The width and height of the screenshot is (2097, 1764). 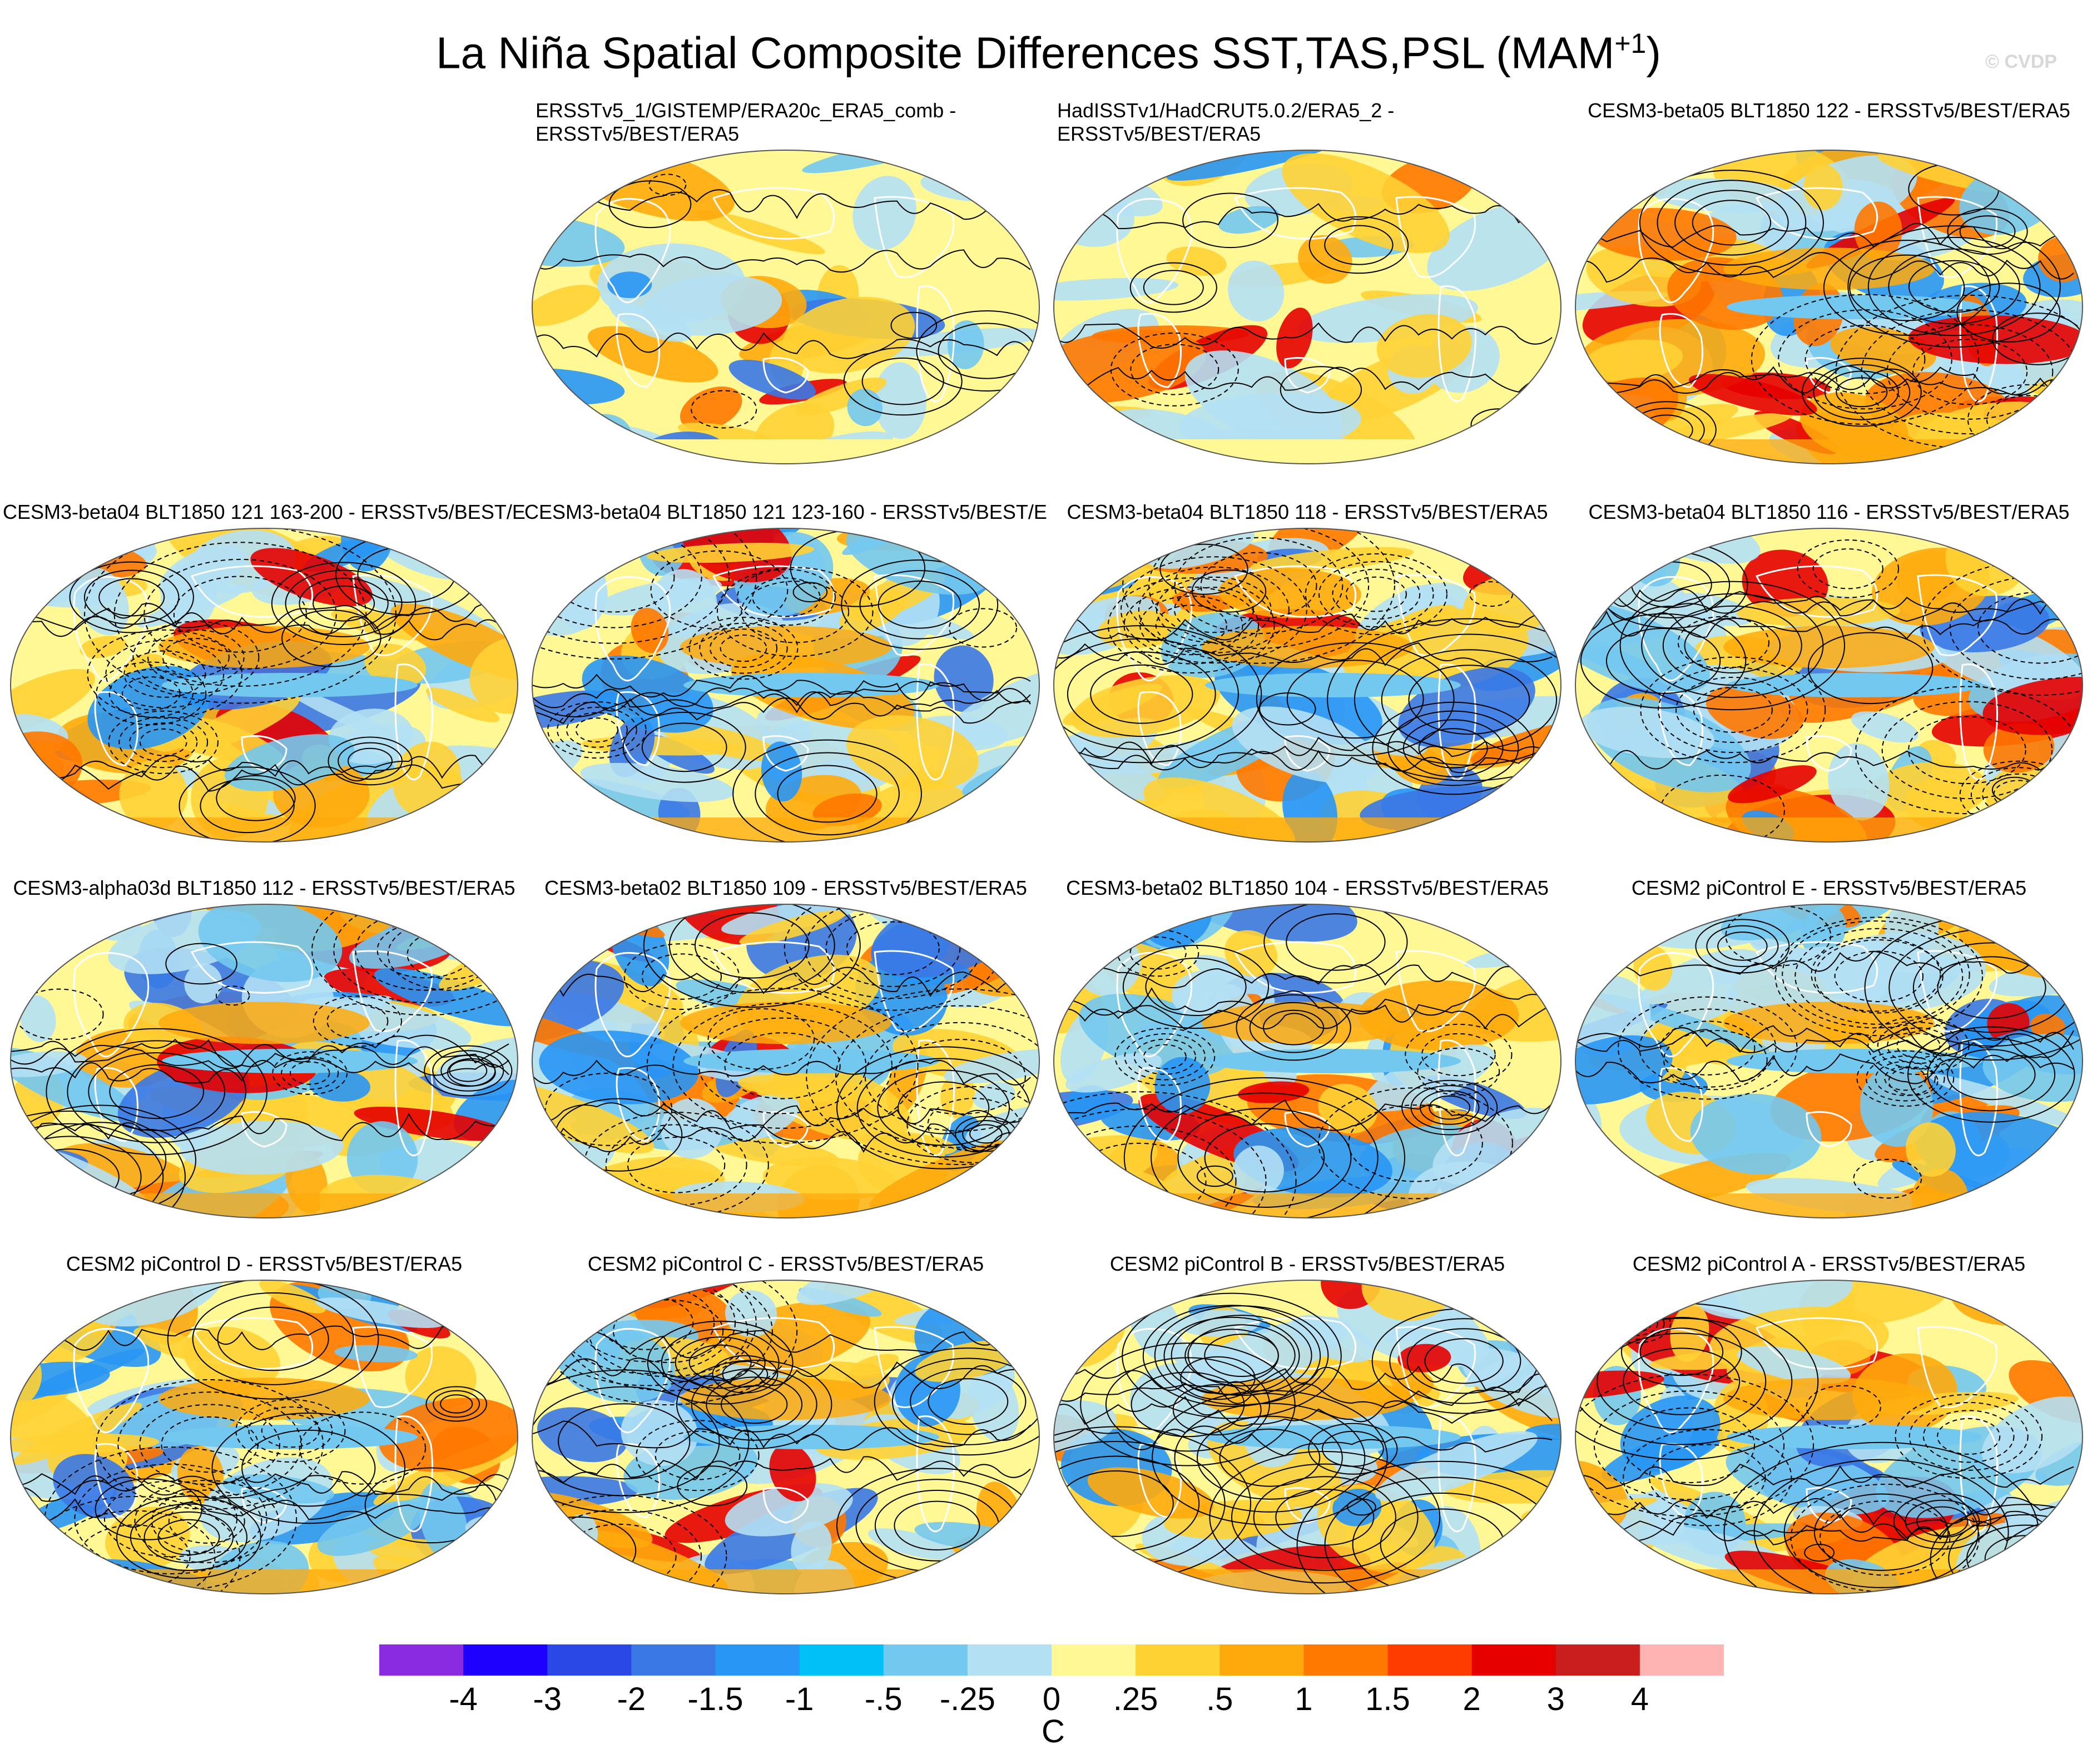 What do you see at coordinates (1829, 887) in the screenshot?
I see `panel-title: CESM2 piControl E - ERSSTv5/BEST/ERA5` at bounding box center [1829, 887].